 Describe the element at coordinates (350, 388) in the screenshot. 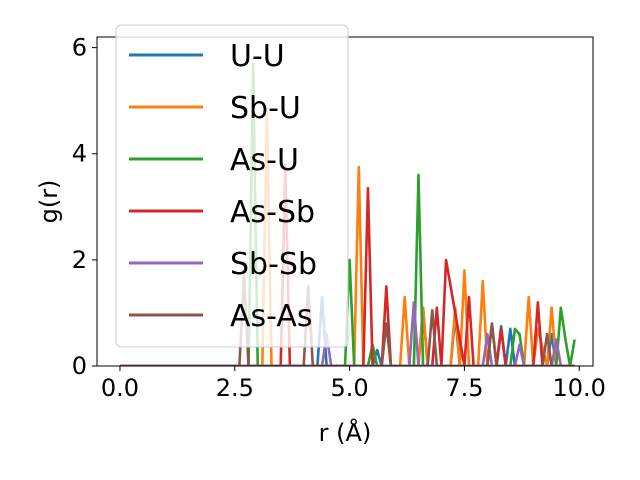

I see `x-tick-label: 5.0` at that location.